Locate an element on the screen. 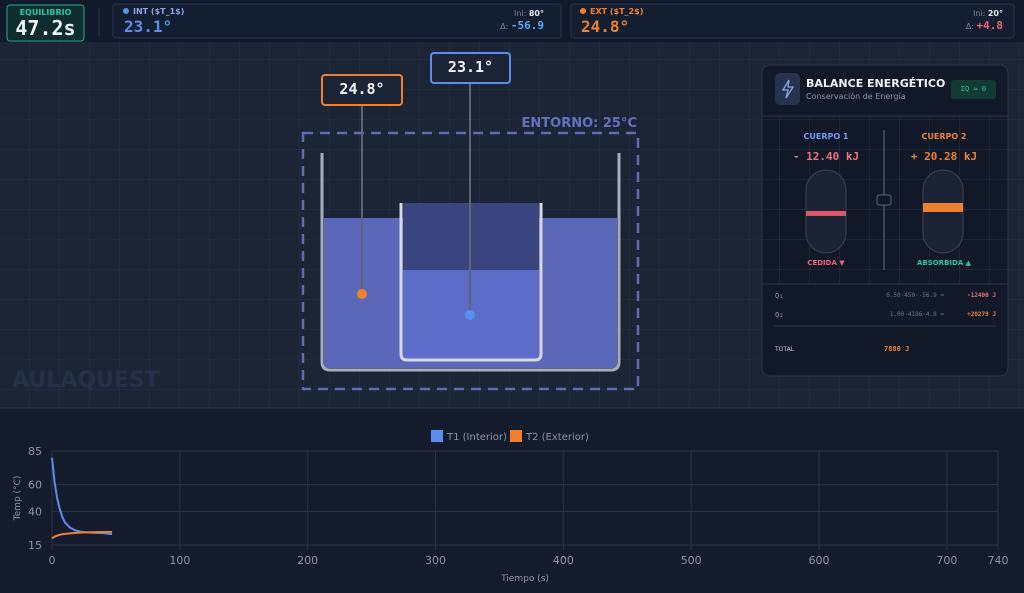  probe-ext: 24.8° is located at coordinates (362, 89).